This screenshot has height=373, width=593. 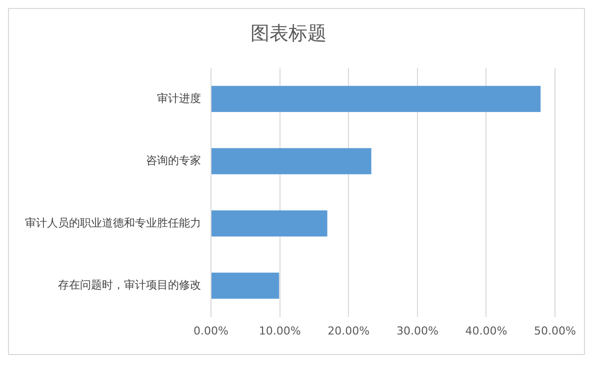 What do you see at coordinates (417, 331) in the screenshot?
I see `x-tick-label: 30.00%` at bounding box center [417, 331].